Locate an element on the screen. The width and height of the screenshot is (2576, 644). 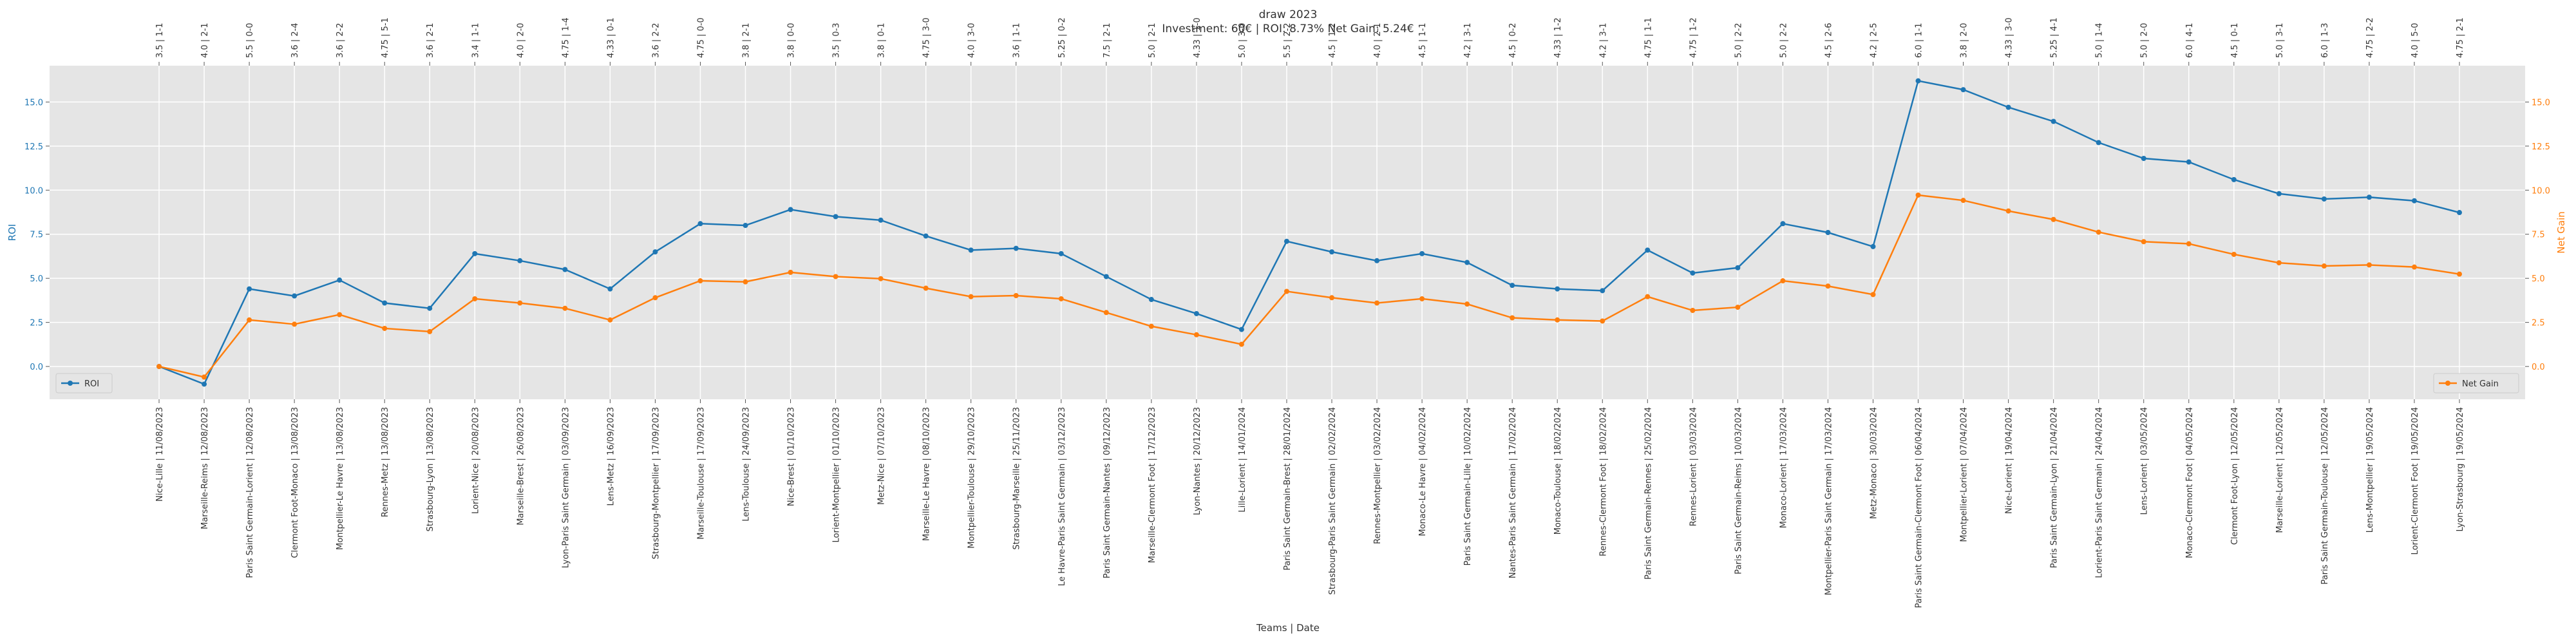
x-tick-label: Paris Saint Germain-Lorient | 12/08/2023 is located at coordinates (250, 493).